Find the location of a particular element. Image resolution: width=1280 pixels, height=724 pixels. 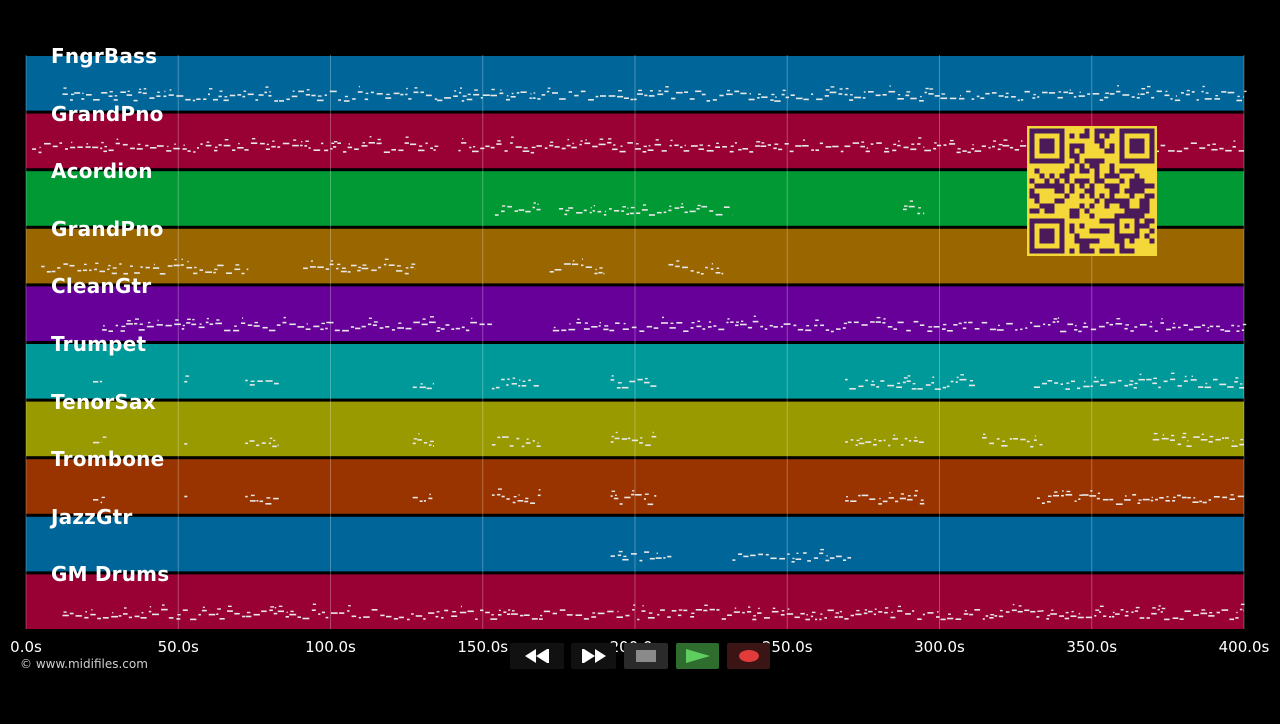

record-button is located at coordinates (748, 656).